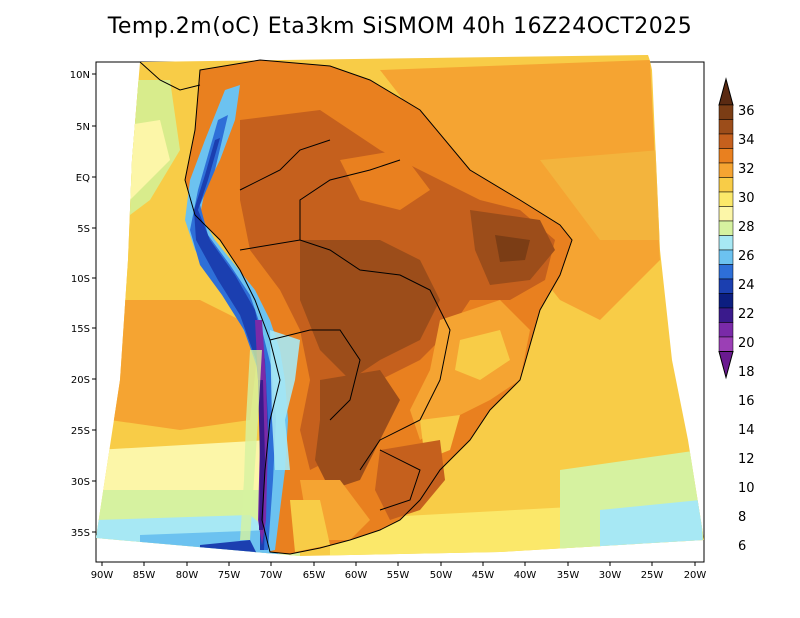  What do you see at coordinates (746, 198) in the screenshot?
I see `colorbar-label: 30` at bounding box center [746, 198].